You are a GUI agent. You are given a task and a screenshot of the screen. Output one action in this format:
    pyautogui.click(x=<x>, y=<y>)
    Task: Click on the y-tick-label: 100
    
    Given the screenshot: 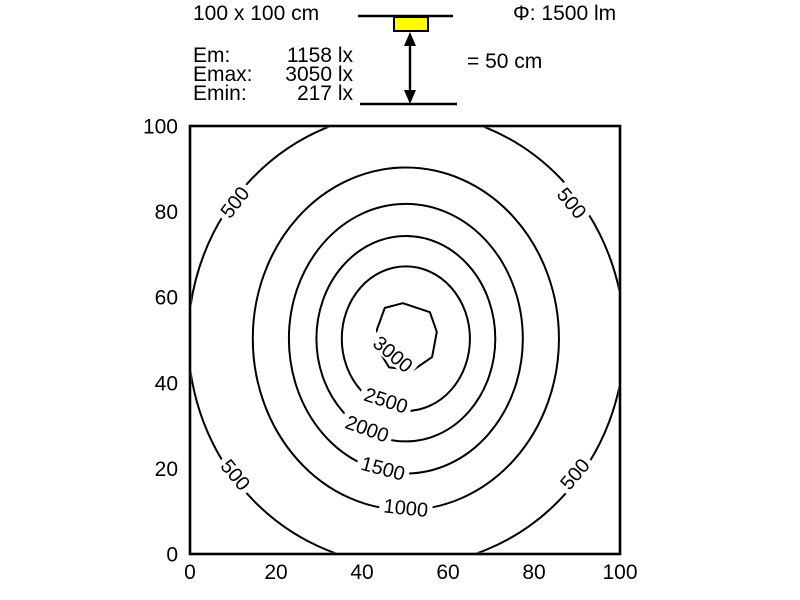 What is the action you would take?
    pyautogui.click(x=160, y=127)
    